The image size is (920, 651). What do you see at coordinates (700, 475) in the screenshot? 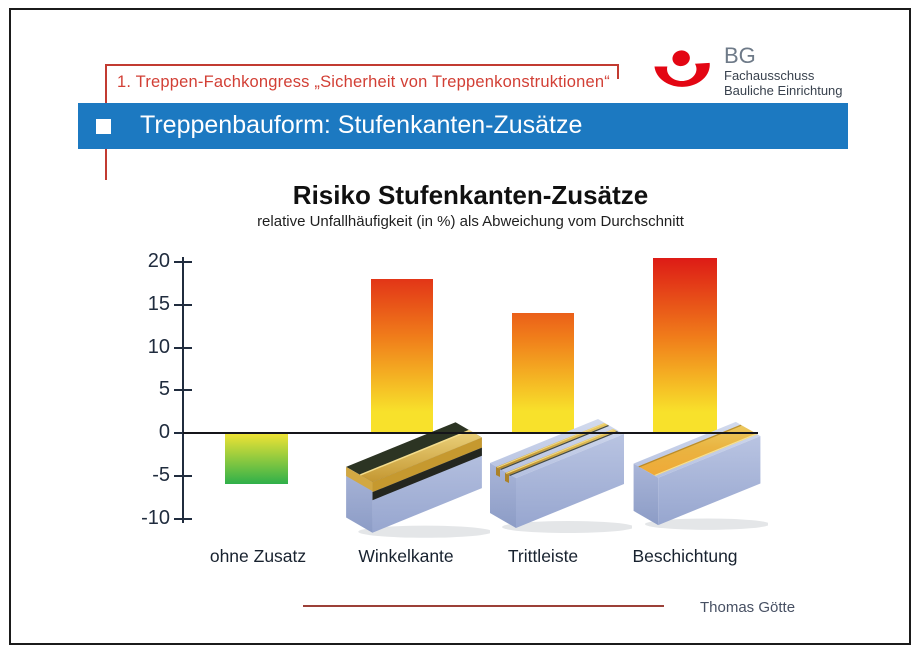
I see `coating-block-illustration` at bounding box center [700, 475].